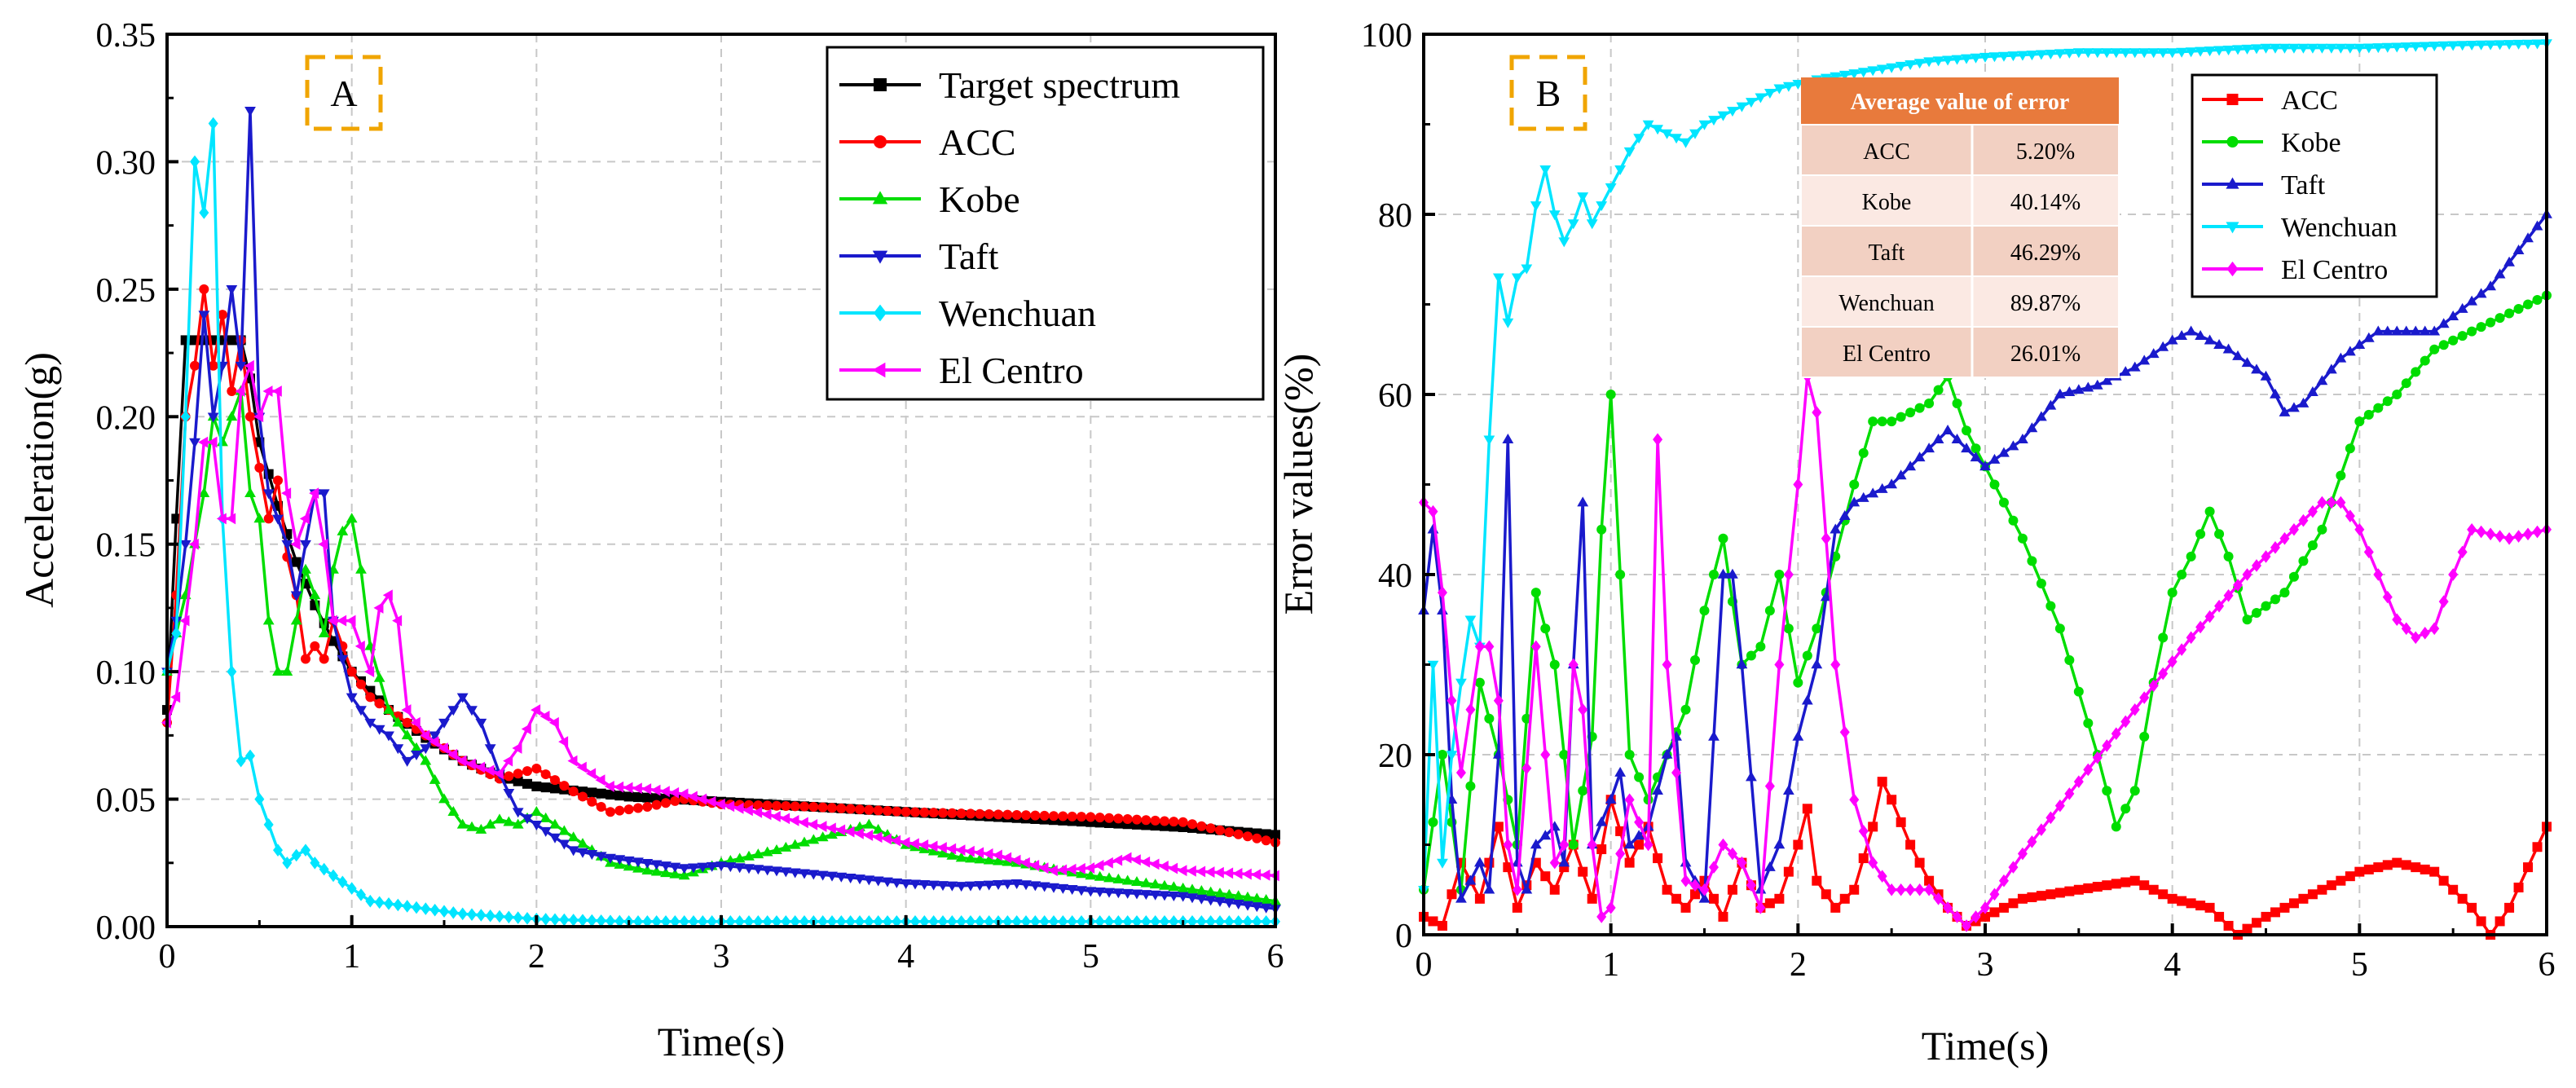 The image size is (2576, 1088). Describe the element at coordinates (881, 313) in the screenshot. I see `panel-a-legend-marker-wenchuan` at that location.